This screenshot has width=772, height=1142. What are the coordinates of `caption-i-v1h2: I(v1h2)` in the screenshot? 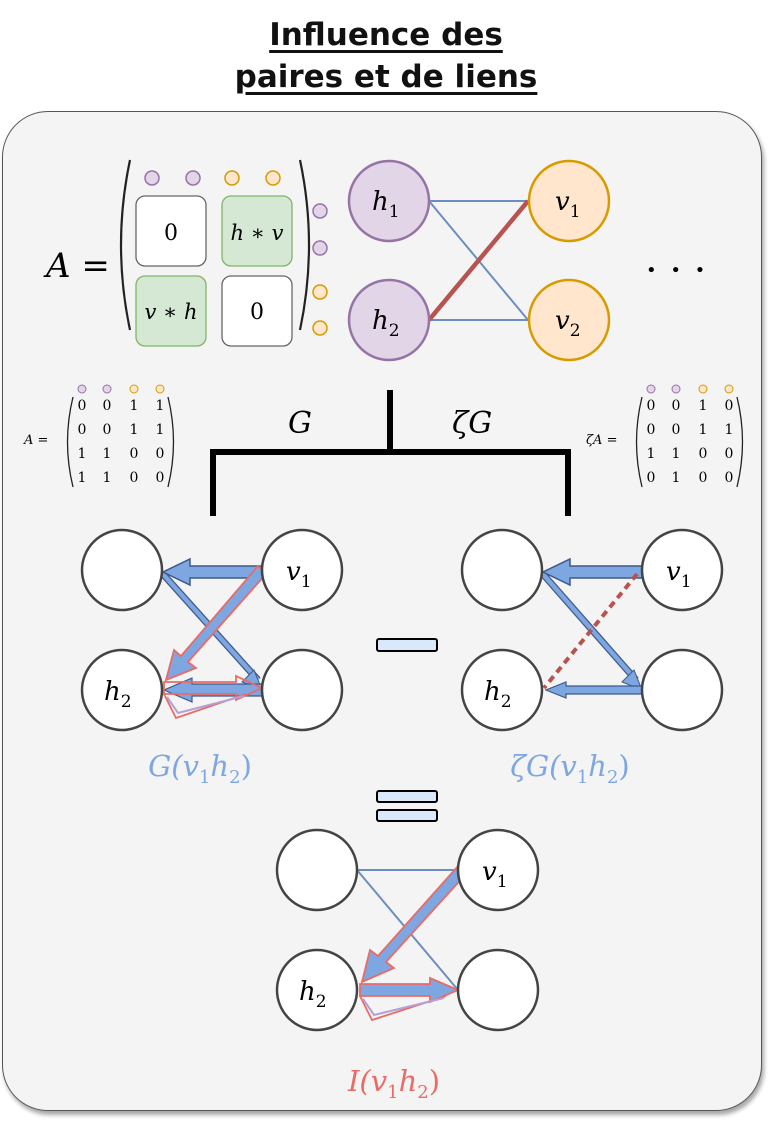 It's located at (393, 1083).